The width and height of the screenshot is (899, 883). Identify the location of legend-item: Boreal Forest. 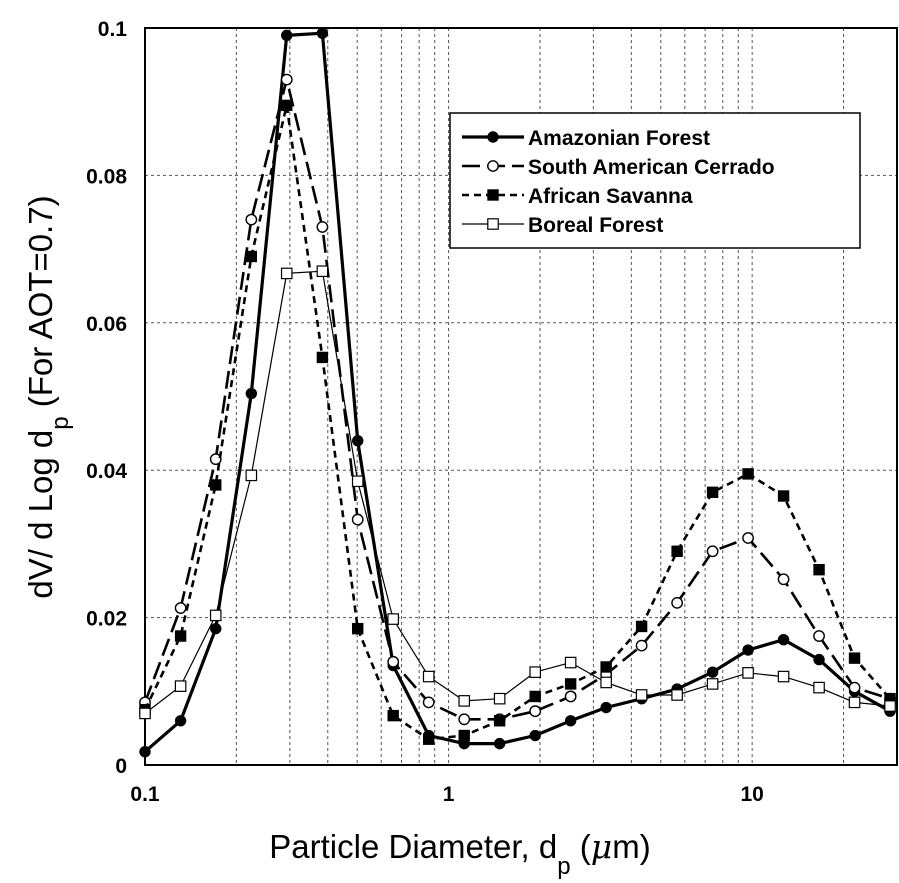
(562, 225).